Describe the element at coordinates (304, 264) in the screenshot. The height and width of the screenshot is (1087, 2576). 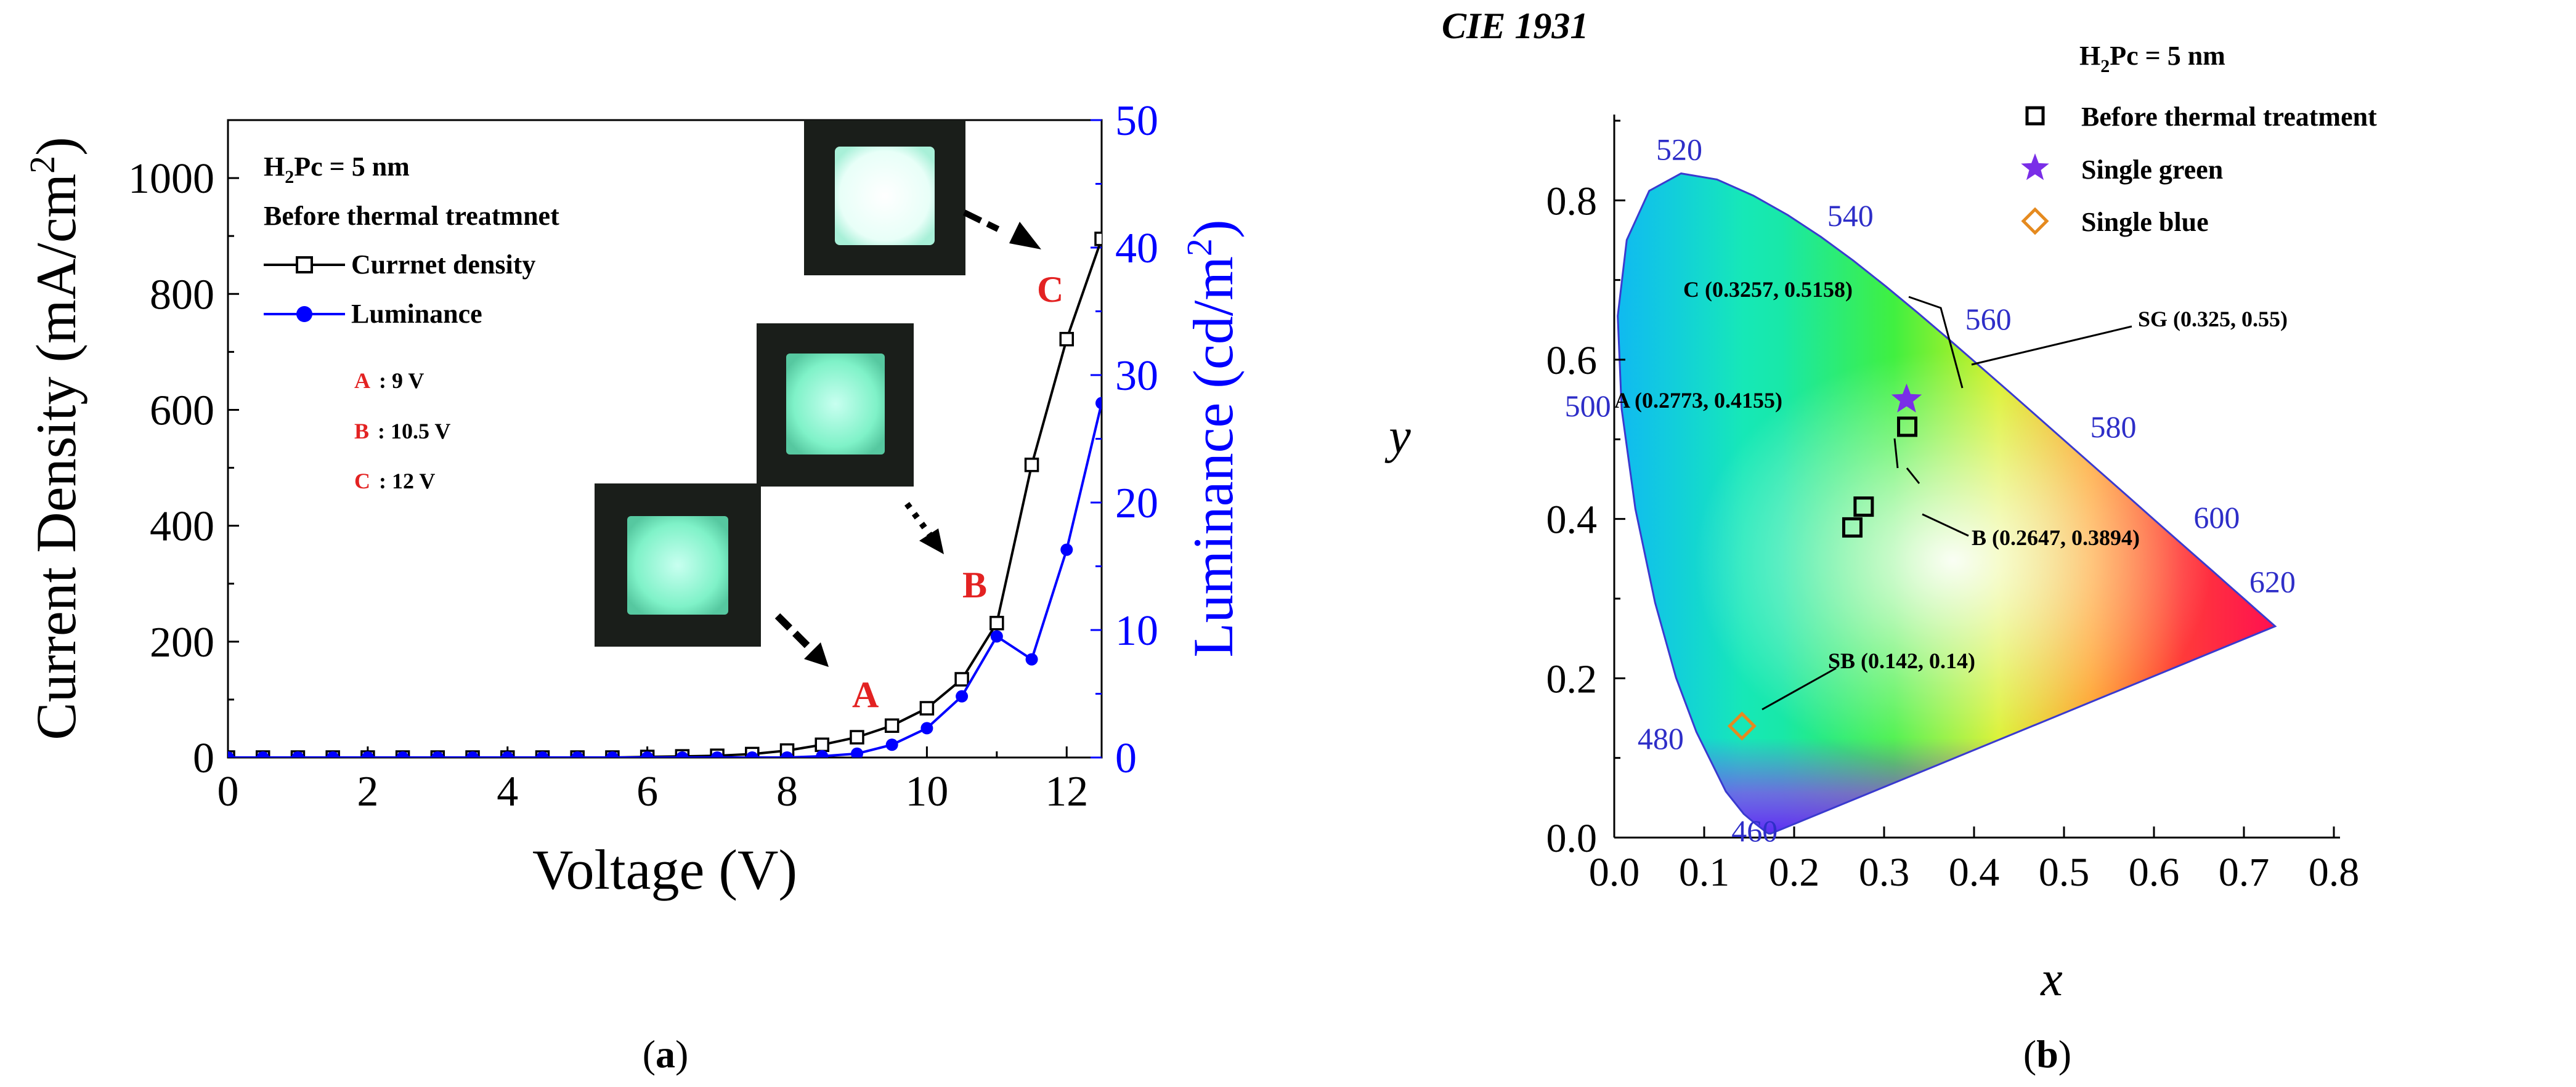
I see `legend-a-current-marker` at that location.